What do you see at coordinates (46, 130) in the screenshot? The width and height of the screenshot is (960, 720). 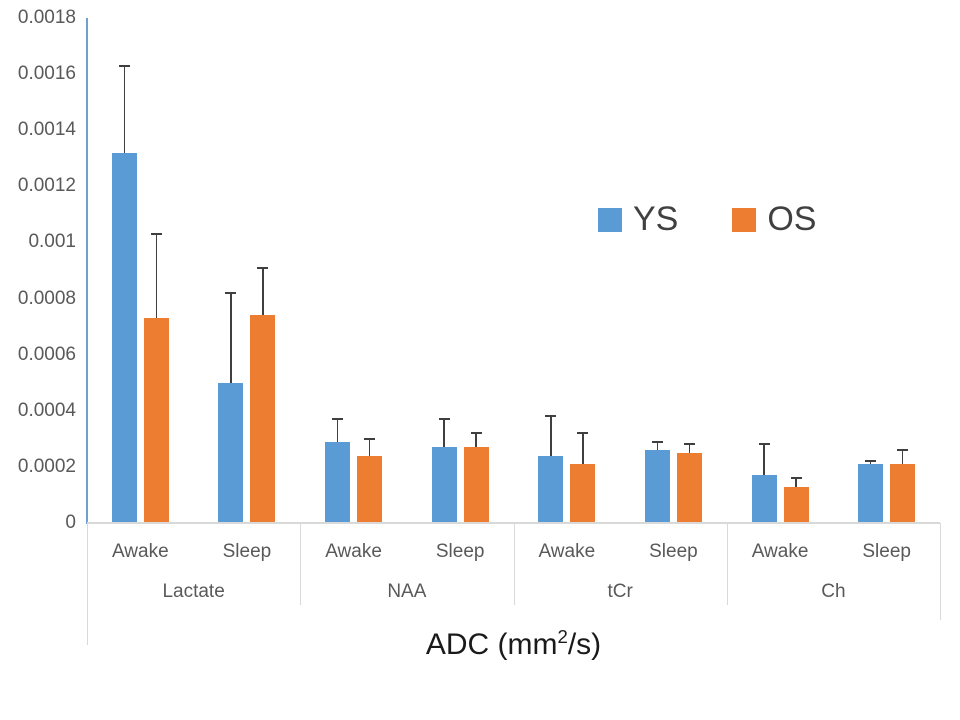 I see `y-tick-label: 0.0014` at bounding box center [46, 130].